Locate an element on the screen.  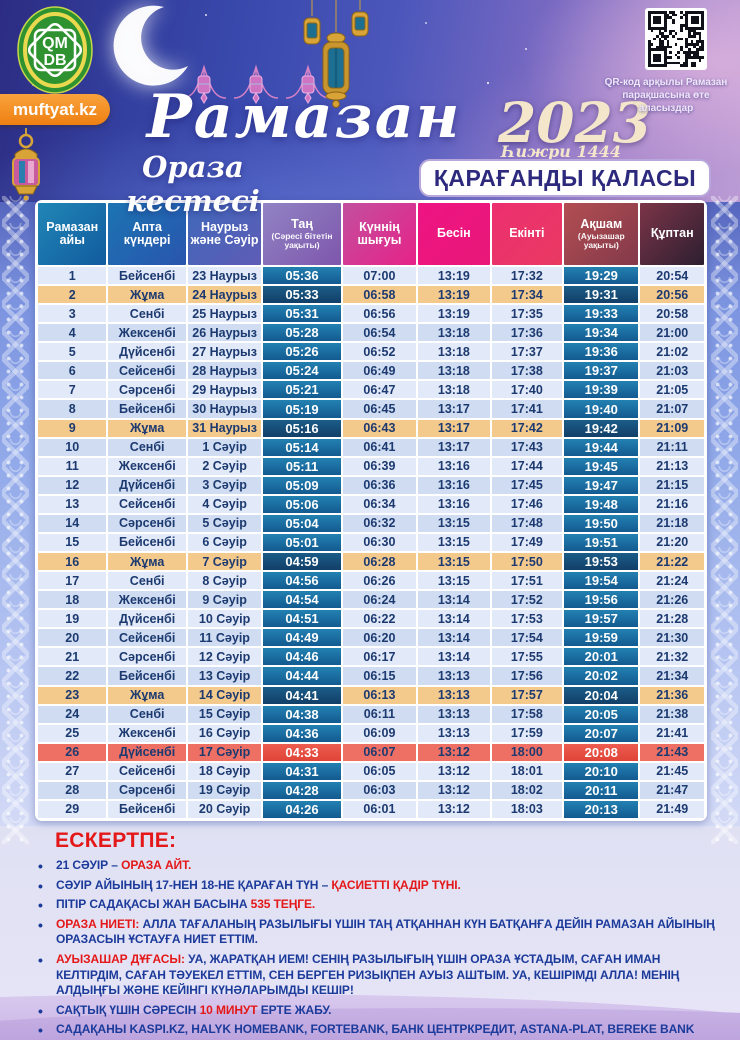
quptan-time: 21:07 is located at coordinates (672, 409).